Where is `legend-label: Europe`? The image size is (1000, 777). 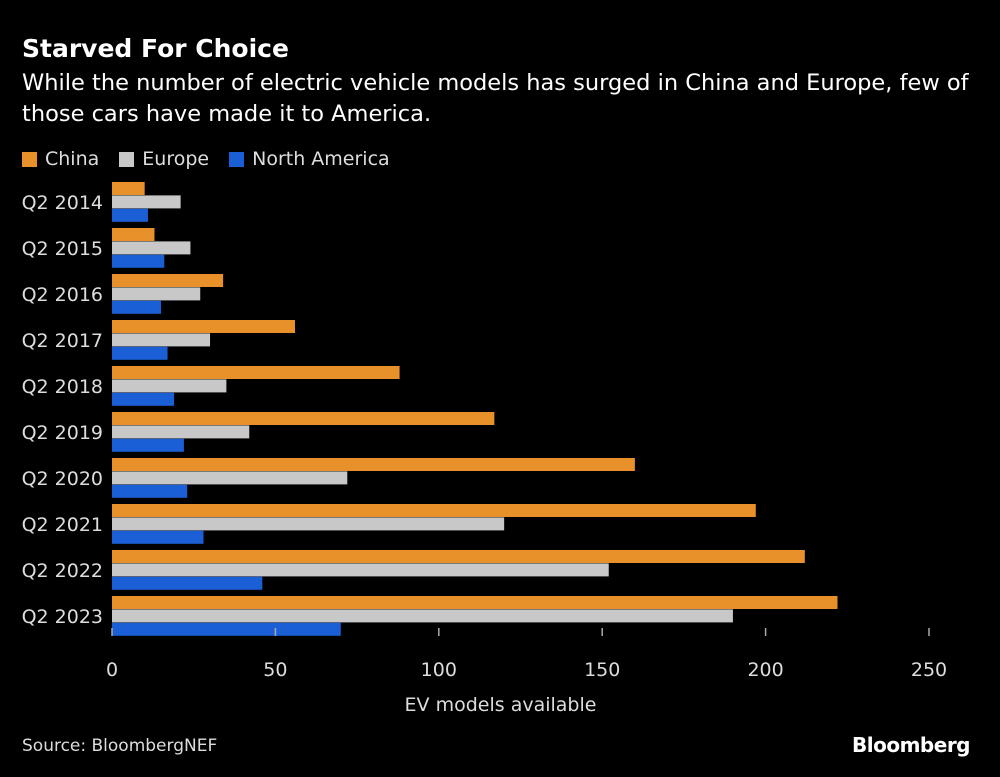 legend-label: Europe is located at coordinates (176, 159).